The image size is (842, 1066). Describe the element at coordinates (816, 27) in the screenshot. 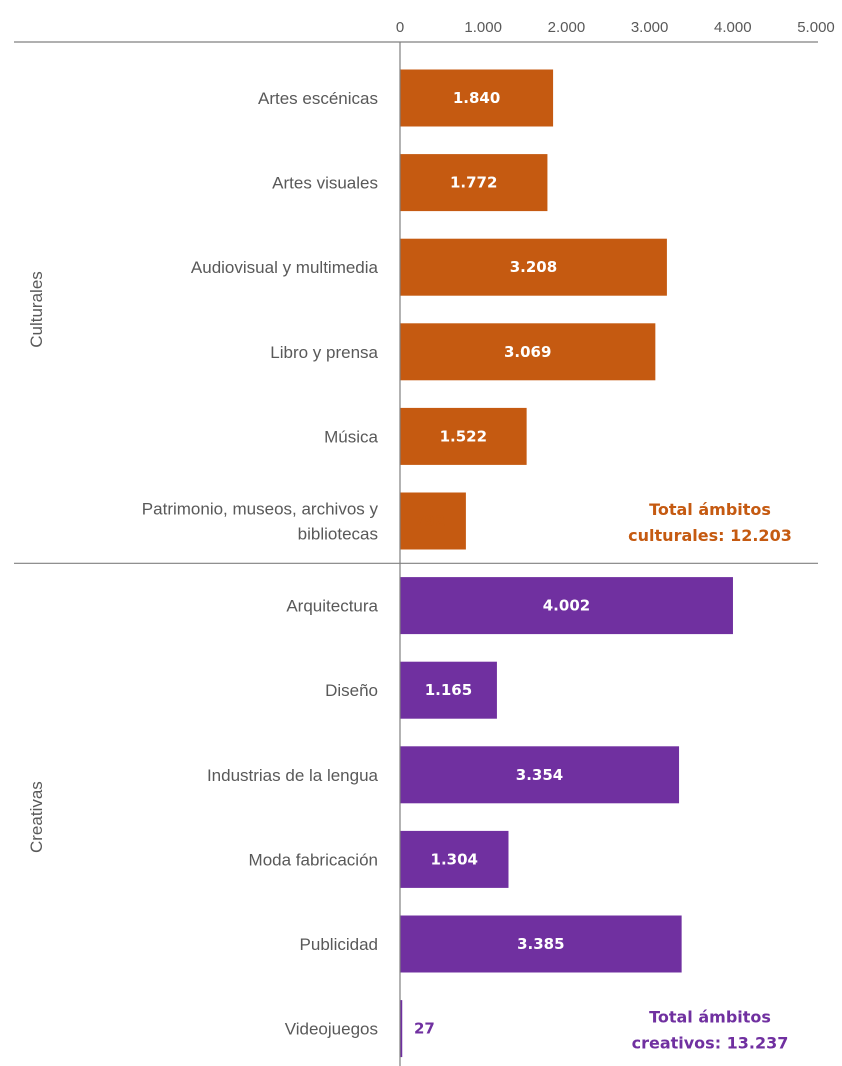

I see `x-tick-label: 5.000` at that location.